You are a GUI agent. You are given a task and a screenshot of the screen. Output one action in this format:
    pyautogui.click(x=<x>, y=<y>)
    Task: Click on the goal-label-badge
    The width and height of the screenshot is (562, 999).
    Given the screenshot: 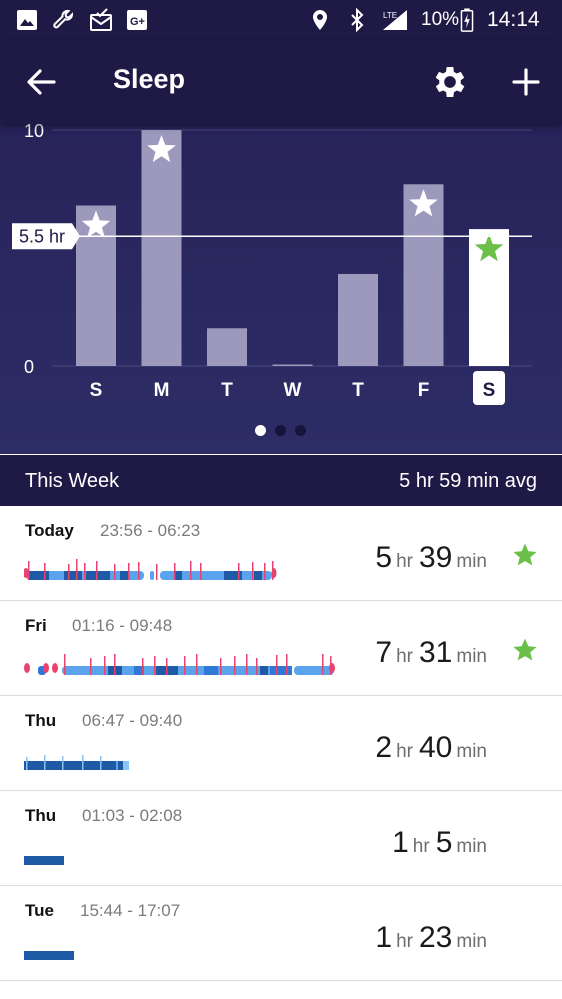 What is the action you would take?
    pyautogui.click(x=46, y=236)
    